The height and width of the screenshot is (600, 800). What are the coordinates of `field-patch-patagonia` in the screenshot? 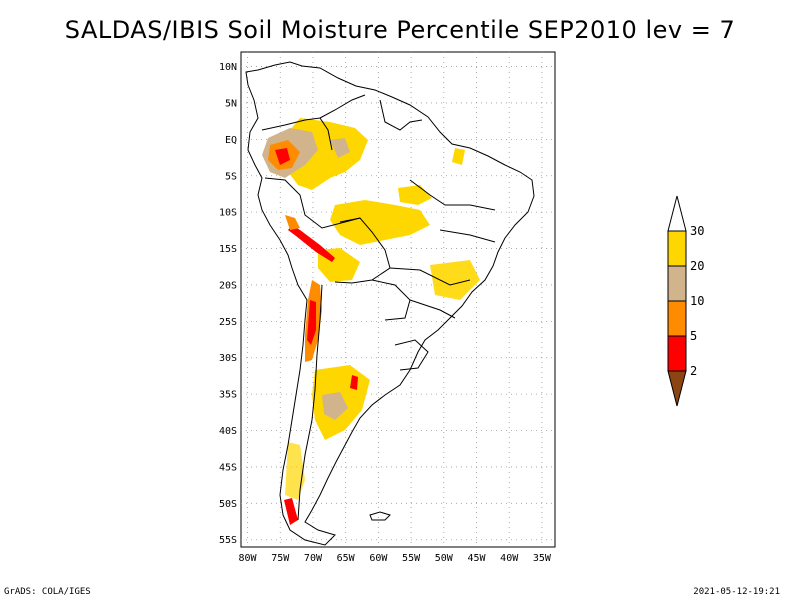 It's located at (295, 471).